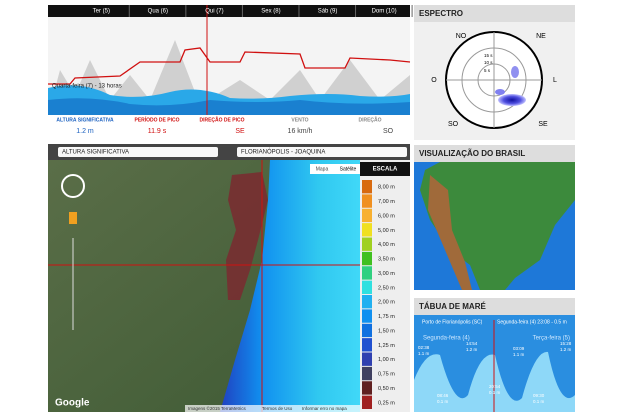  I want to click on scale-label: 4,00 m, so click(386, 245).